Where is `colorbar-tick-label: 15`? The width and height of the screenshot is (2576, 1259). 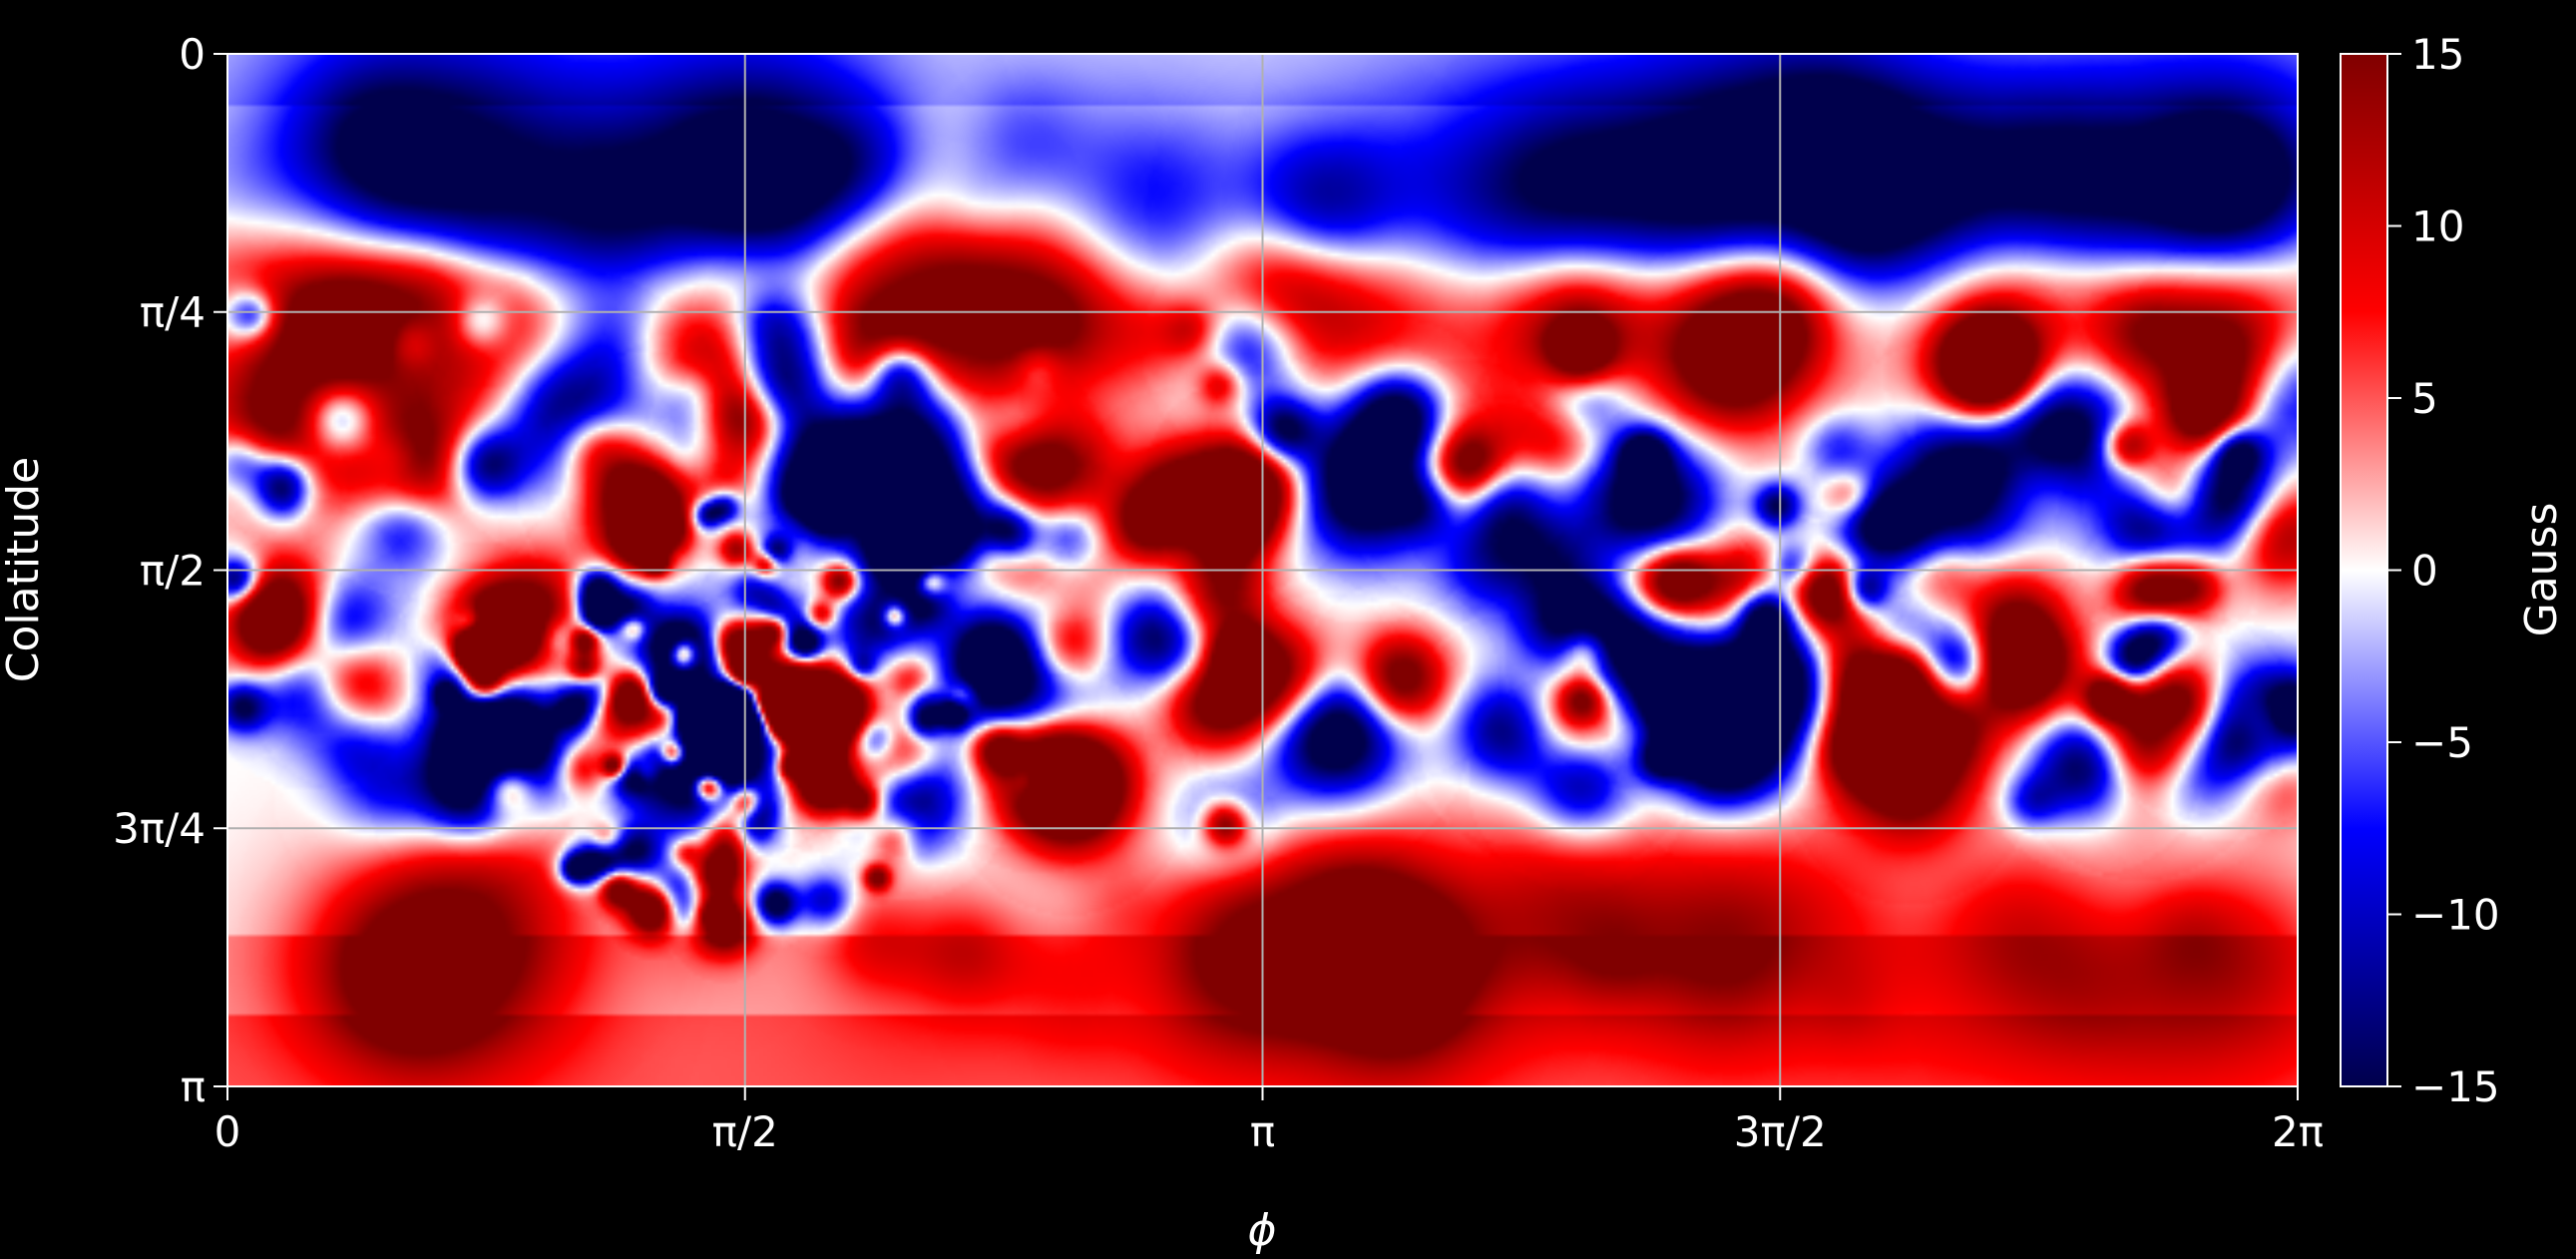 colorbar-tick-label: 15 is located at coordinates (2437, 54).